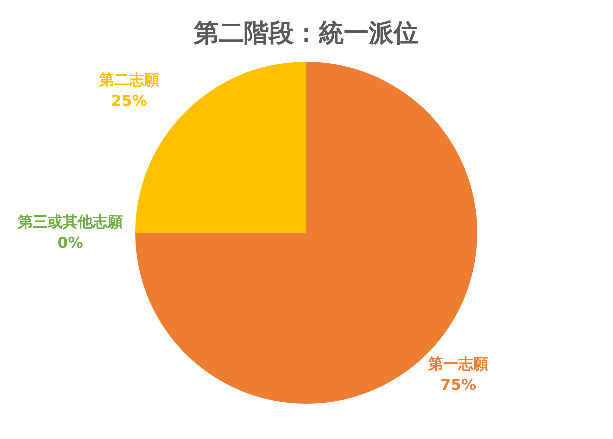 This screenshot has width=613, height=439. I want to click on chart-title: 第二階段：統一派位, so click(306, 33).